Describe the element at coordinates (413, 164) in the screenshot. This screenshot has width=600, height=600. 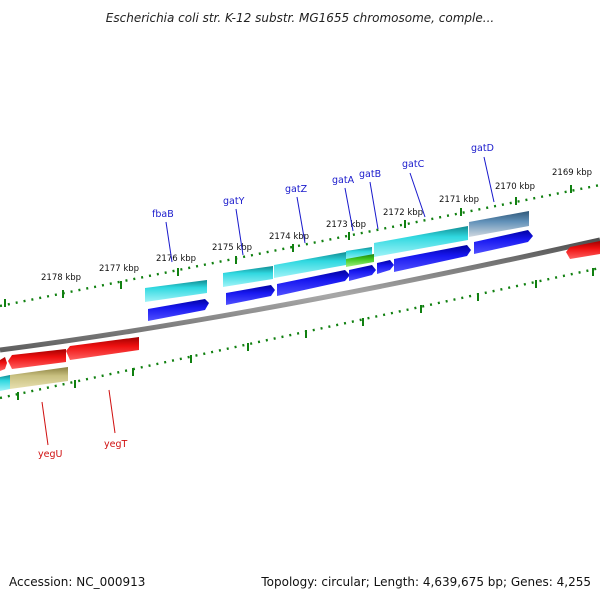
I see `gene-label-gatC: gatC` at that location.